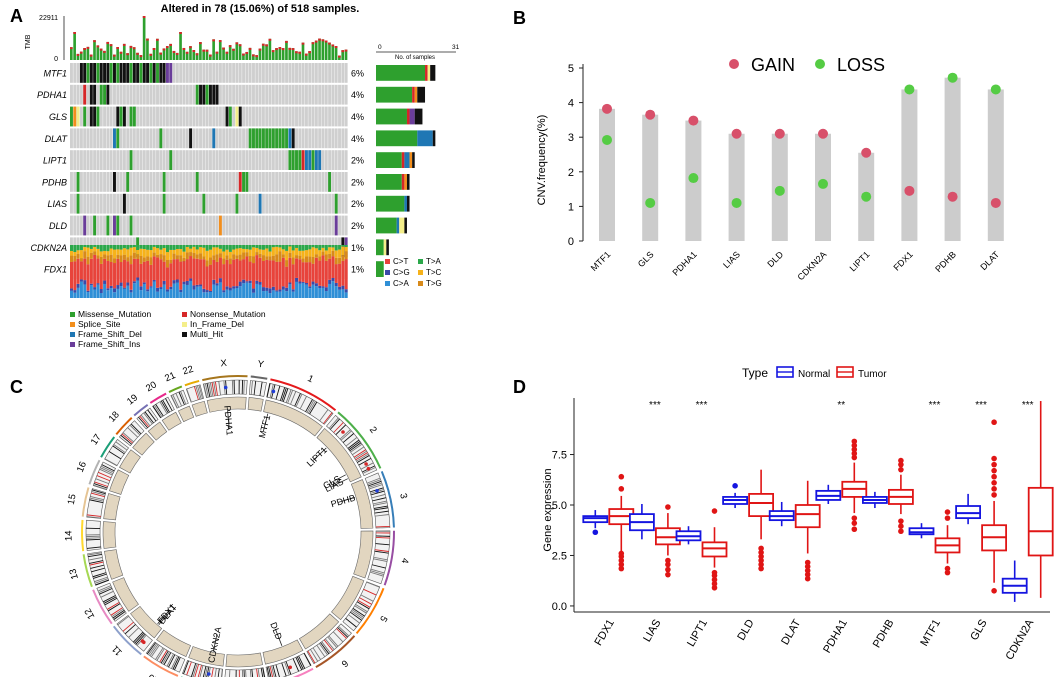 The height and width of the screenshot is (677, 1059). I want to click on tmb-tick-zero: 0, so click(56, 59).